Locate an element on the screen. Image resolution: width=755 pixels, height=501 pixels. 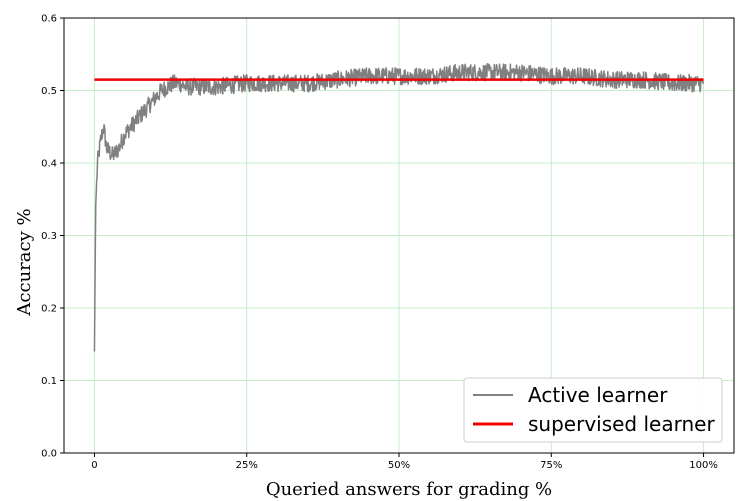
y-tick-label: 0.3 is located at coordinates (49, 236).